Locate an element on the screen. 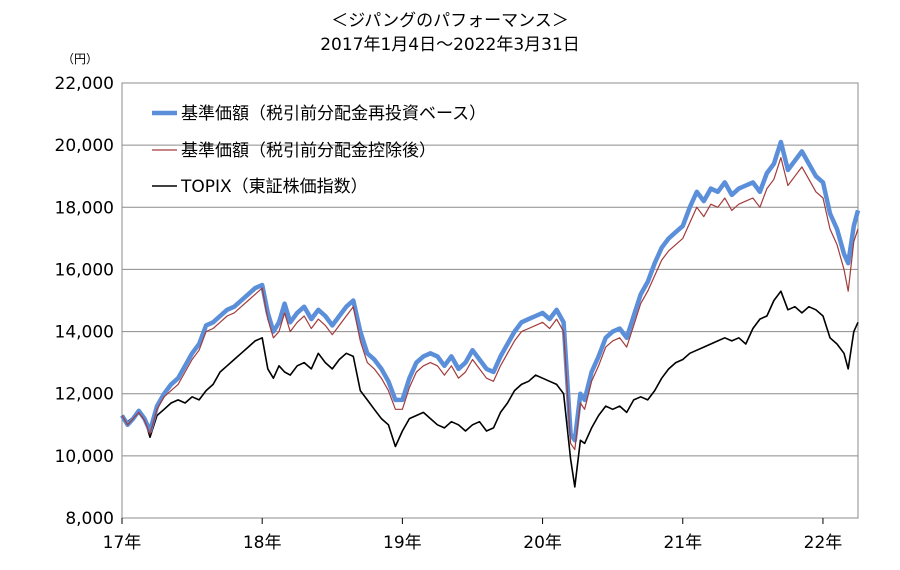 Image resolution: width=900 pixels, height=570 pixels. x-tick-label: 17年 is located at coordinates (122, 543).